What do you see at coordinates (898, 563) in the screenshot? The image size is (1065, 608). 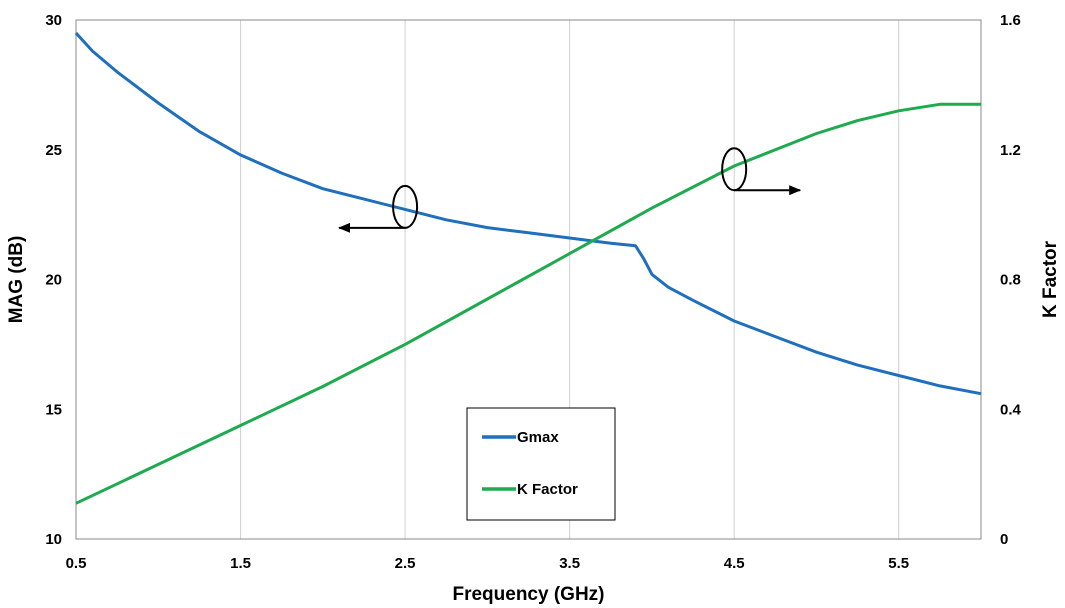 I see `x-tick-label: 5.5` at bounding box center [898, 563].